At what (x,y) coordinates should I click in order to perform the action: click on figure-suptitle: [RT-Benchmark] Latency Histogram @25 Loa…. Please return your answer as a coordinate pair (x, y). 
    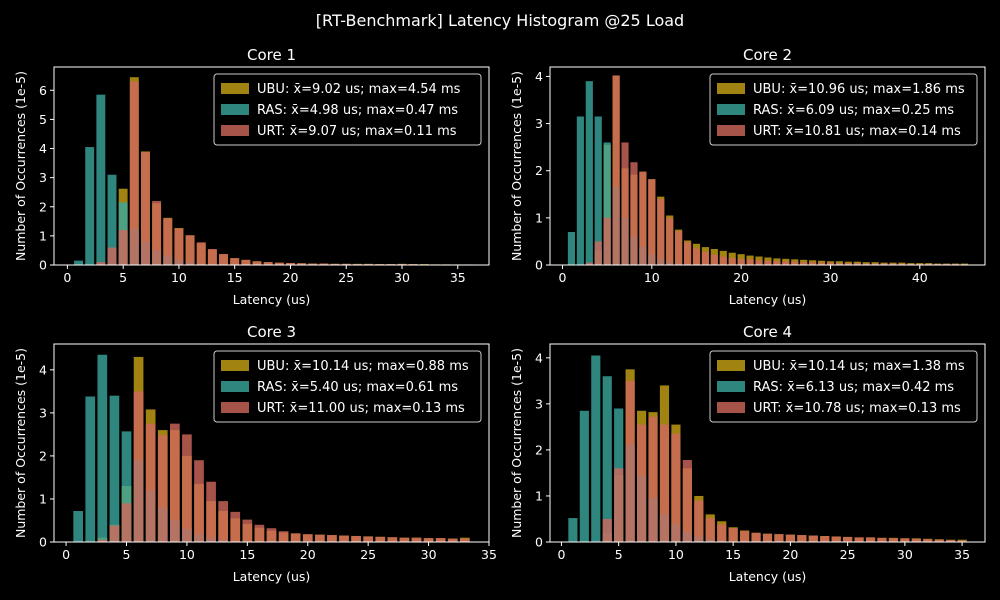
    Looking at the image, I should click on (500, 20).